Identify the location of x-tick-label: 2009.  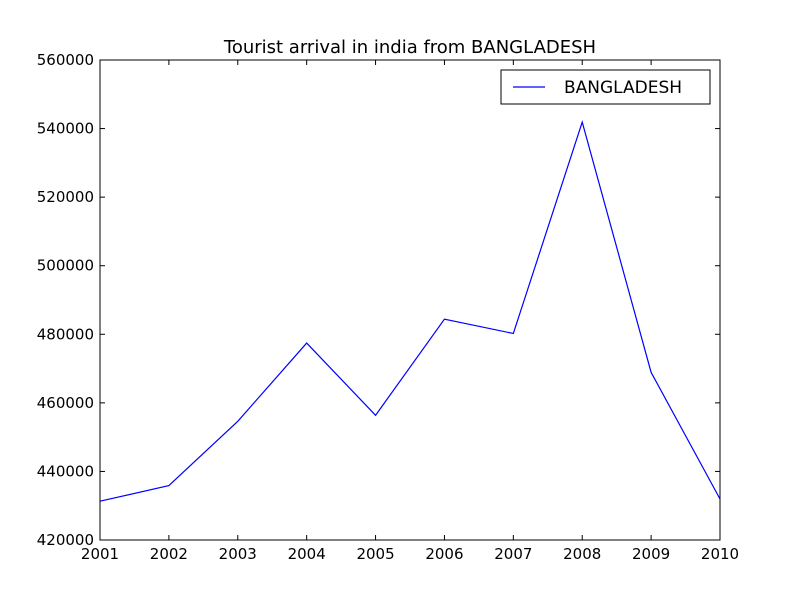
(651, 554).